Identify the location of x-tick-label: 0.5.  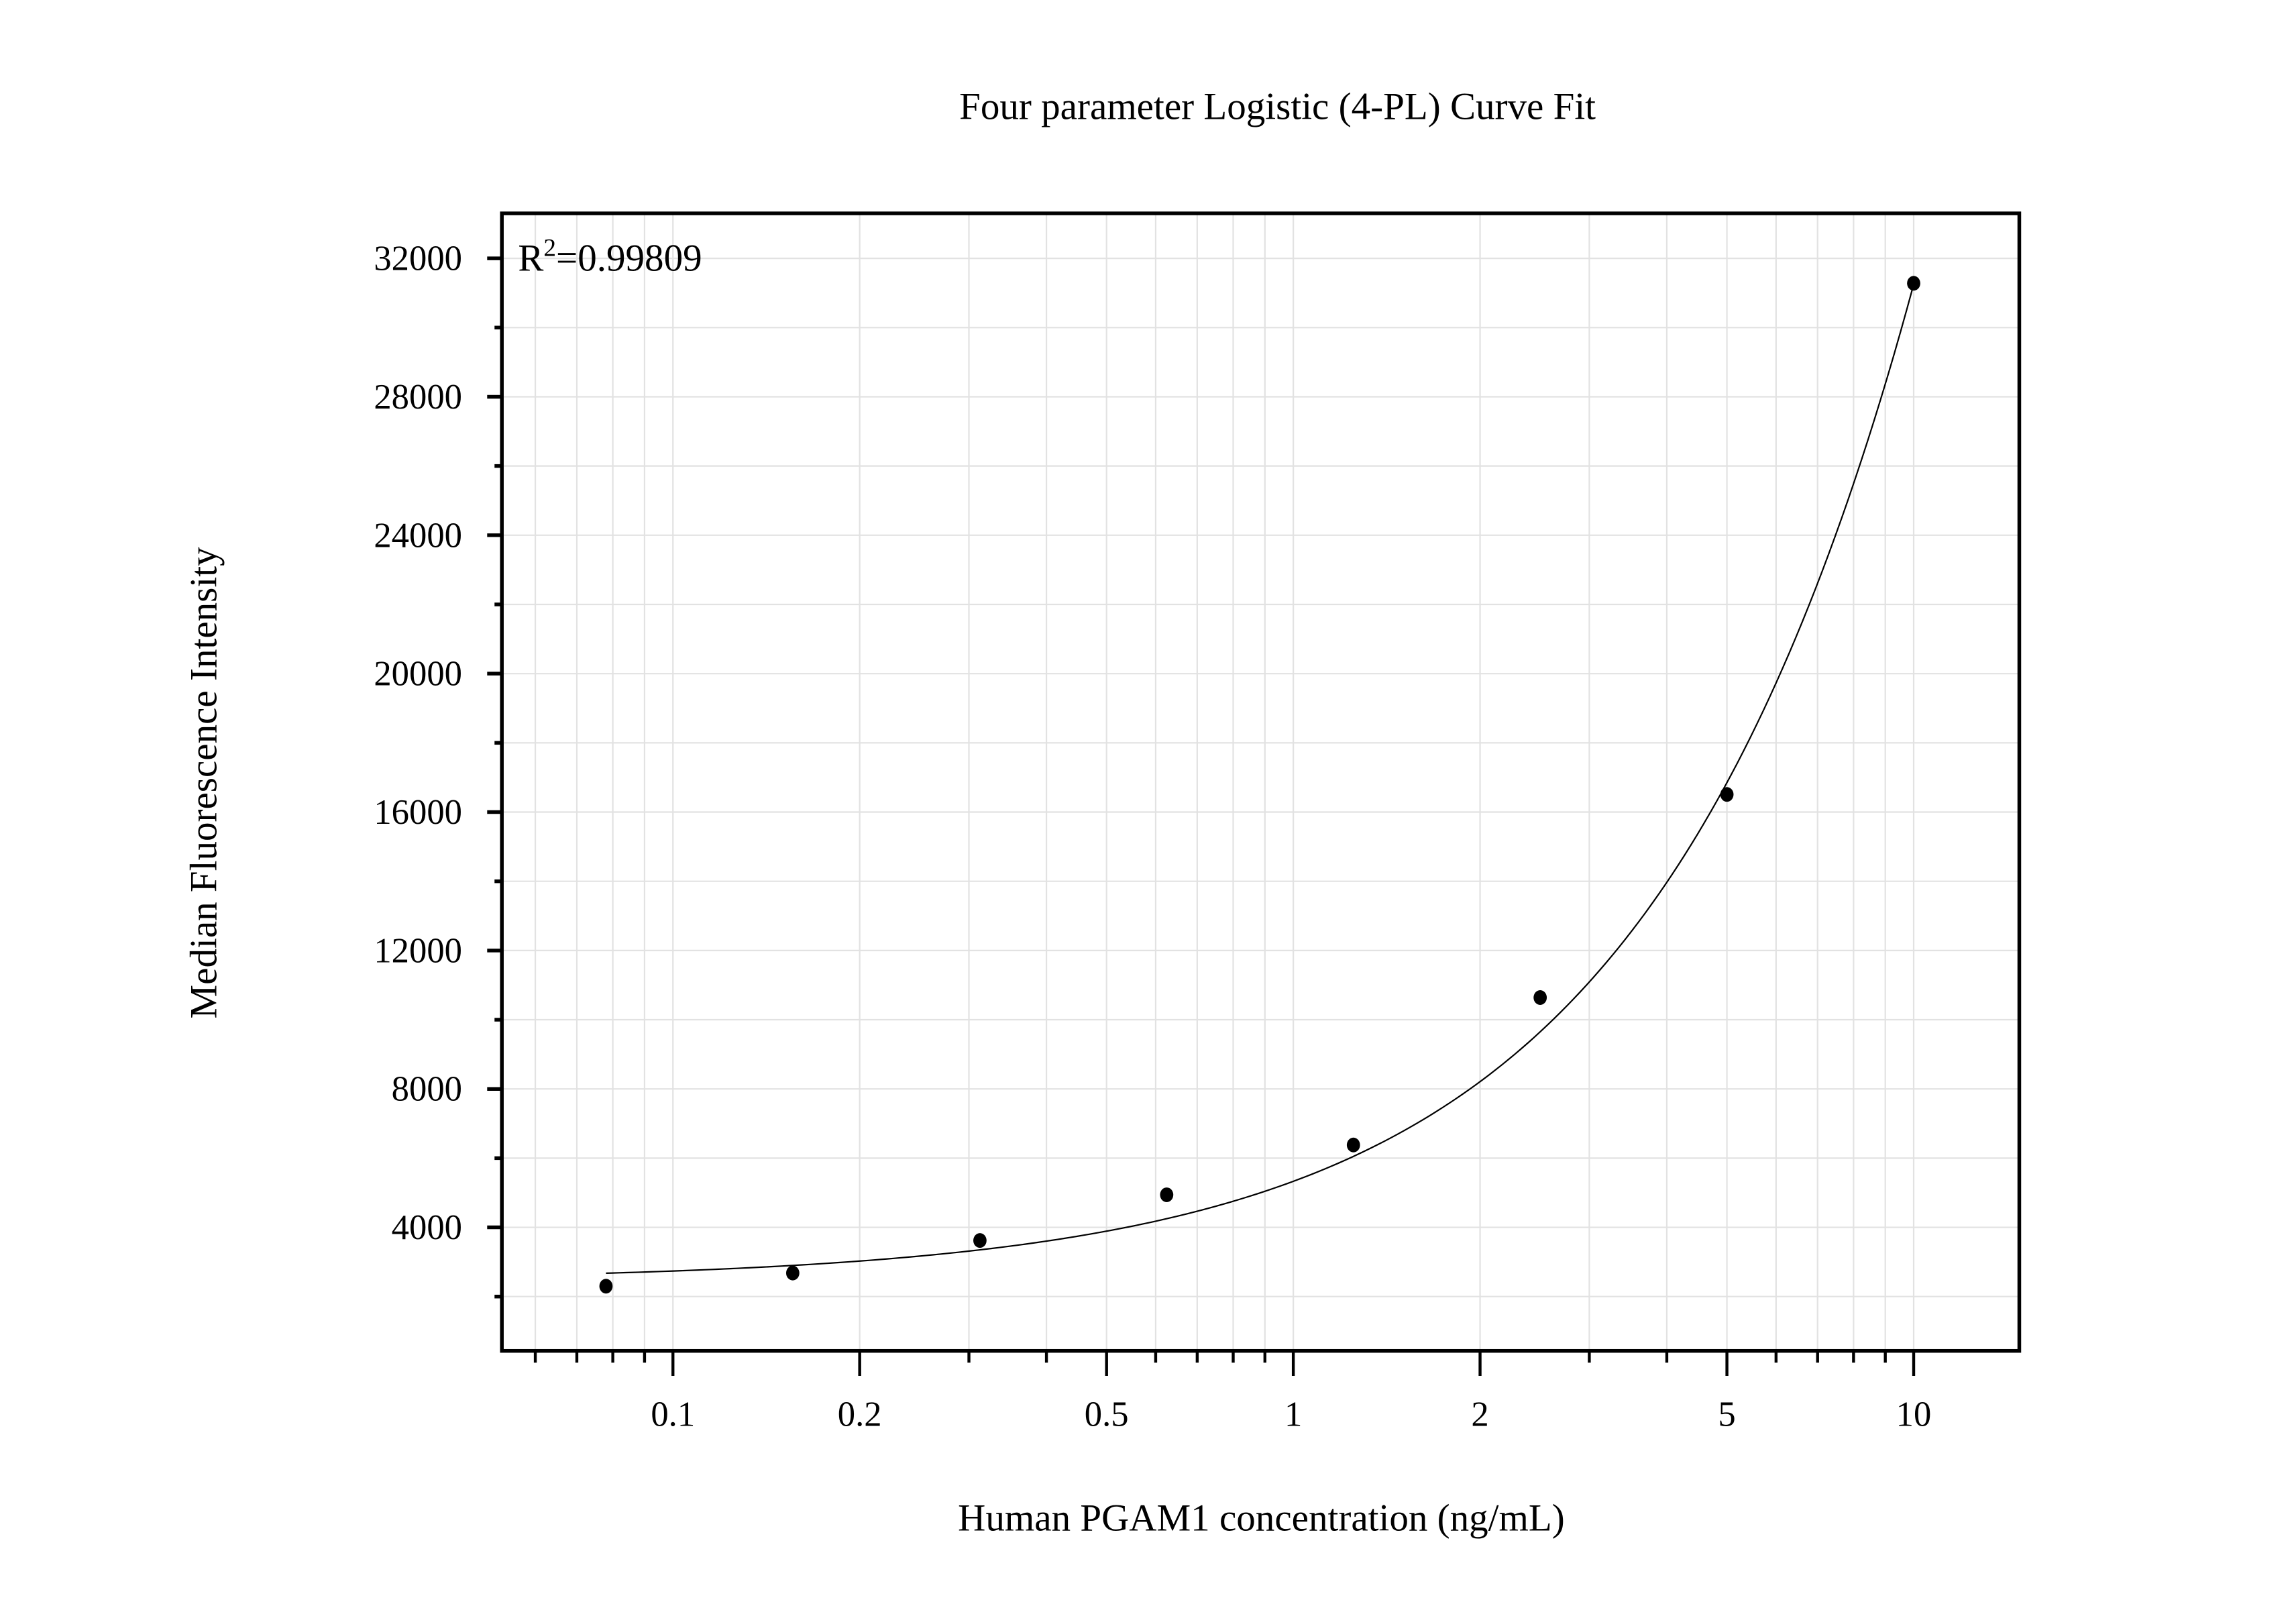
(1107, 1414).